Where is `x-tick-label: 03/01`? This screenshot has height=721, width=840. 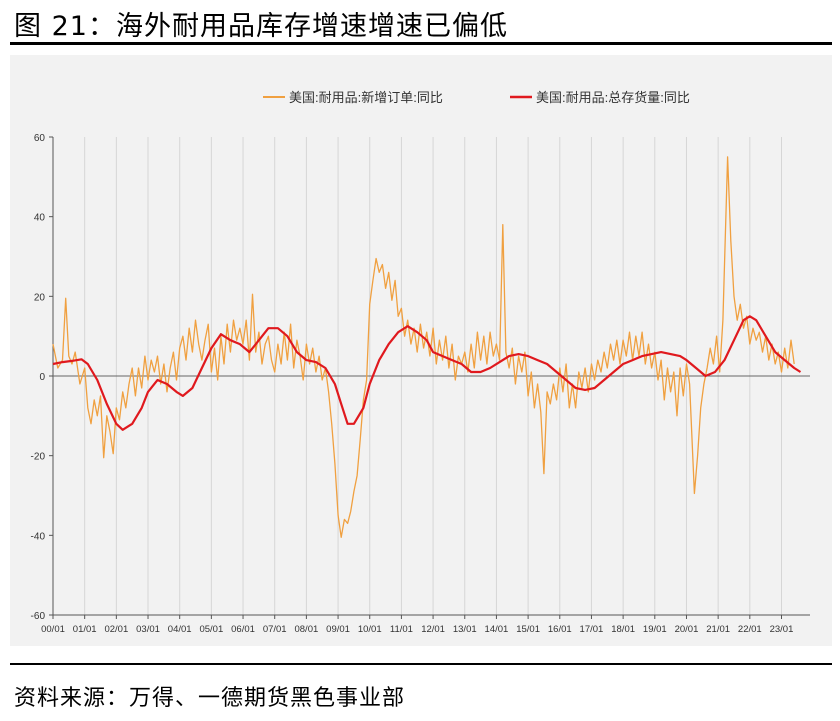 x-tick-label: 03/01 is located at coordinates (148, 629).